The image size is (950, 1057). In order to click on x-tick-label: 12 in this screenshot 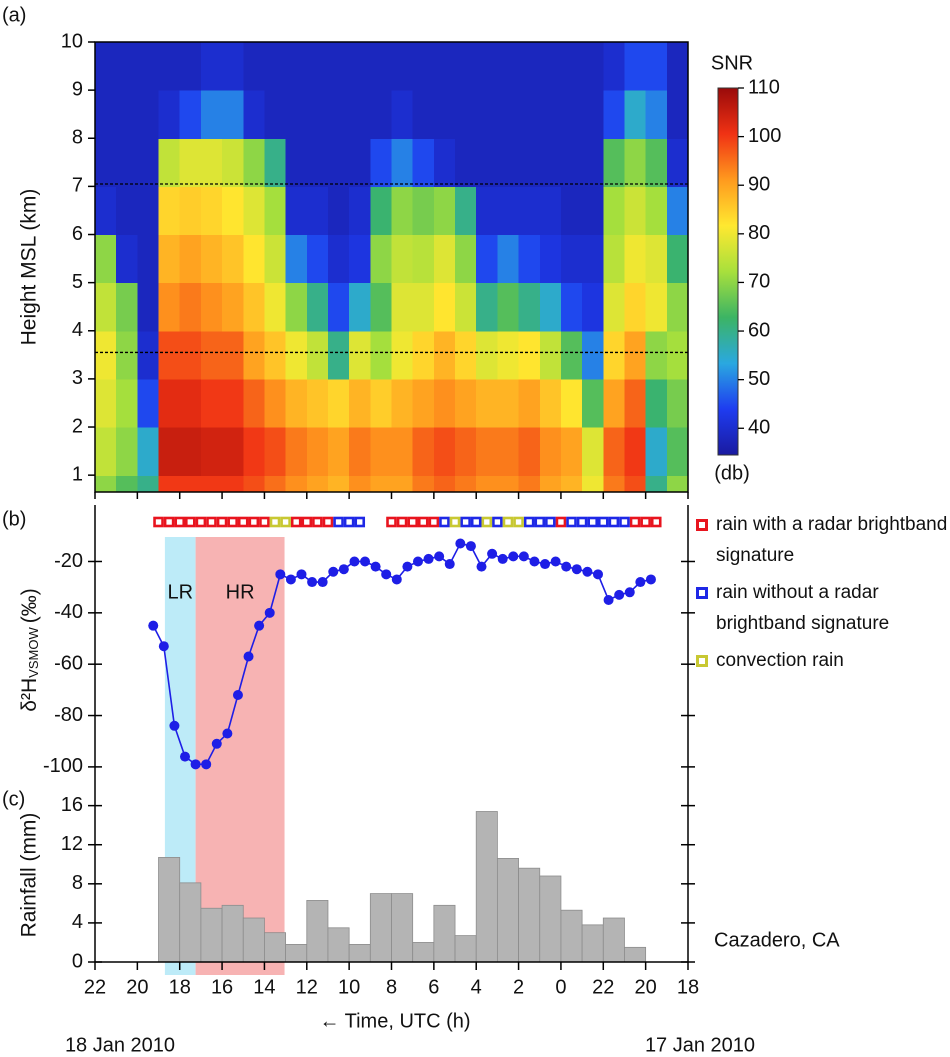, I will do `click(307, 987)`.